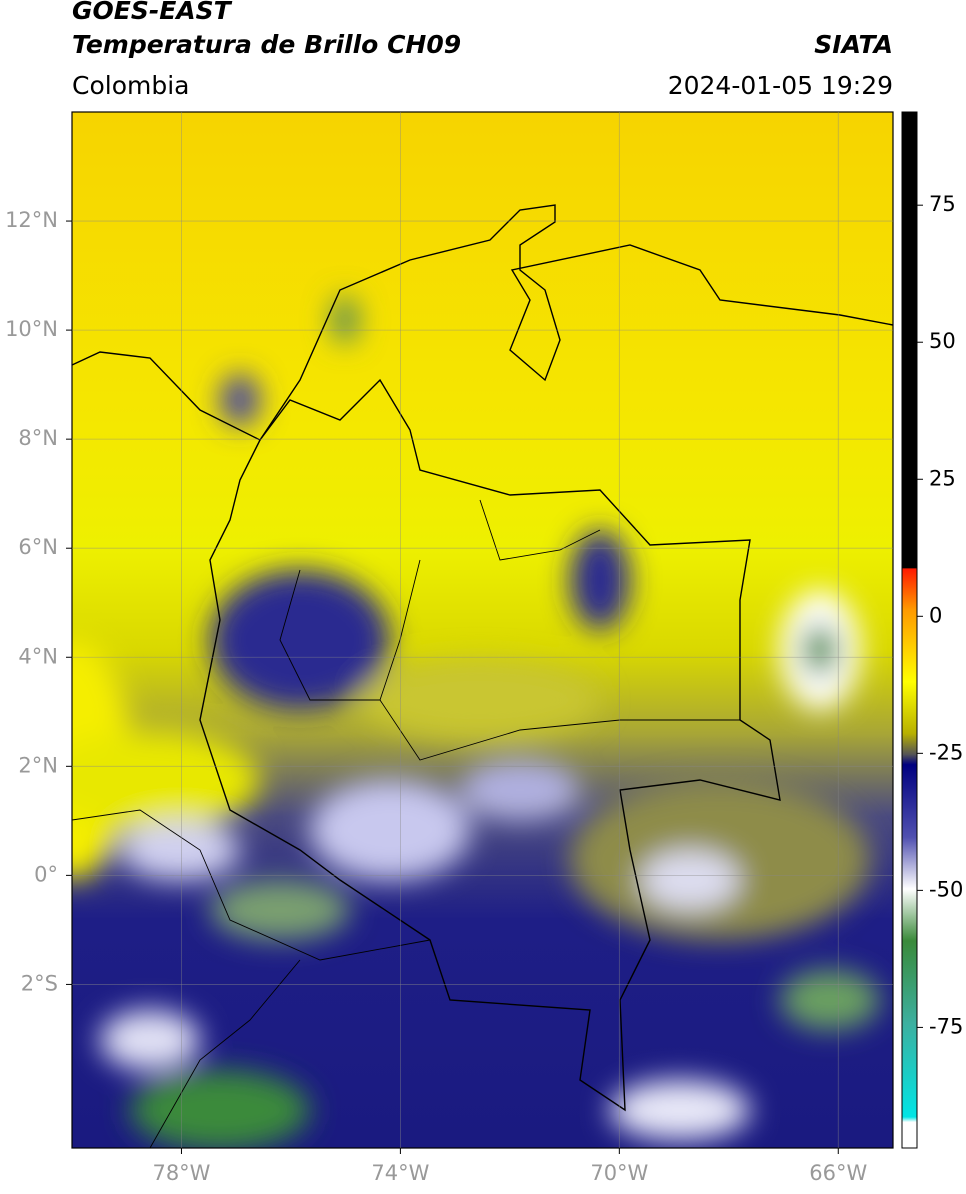 The height and width of the screenshot is (1194, 966). Describe the element at coordinates (181, 1173) in the screenshot. I see `x-tick-label: 78°W` at that location.